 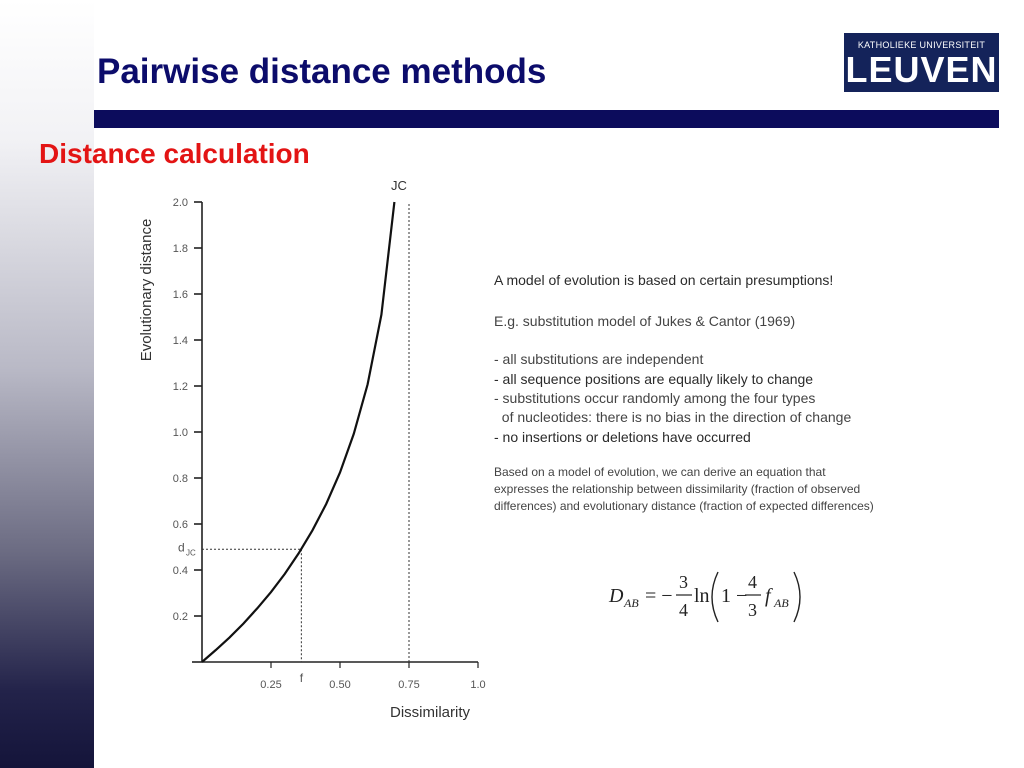 I want to click on y-tick-label: 1.4, so click(x=180, y=341).